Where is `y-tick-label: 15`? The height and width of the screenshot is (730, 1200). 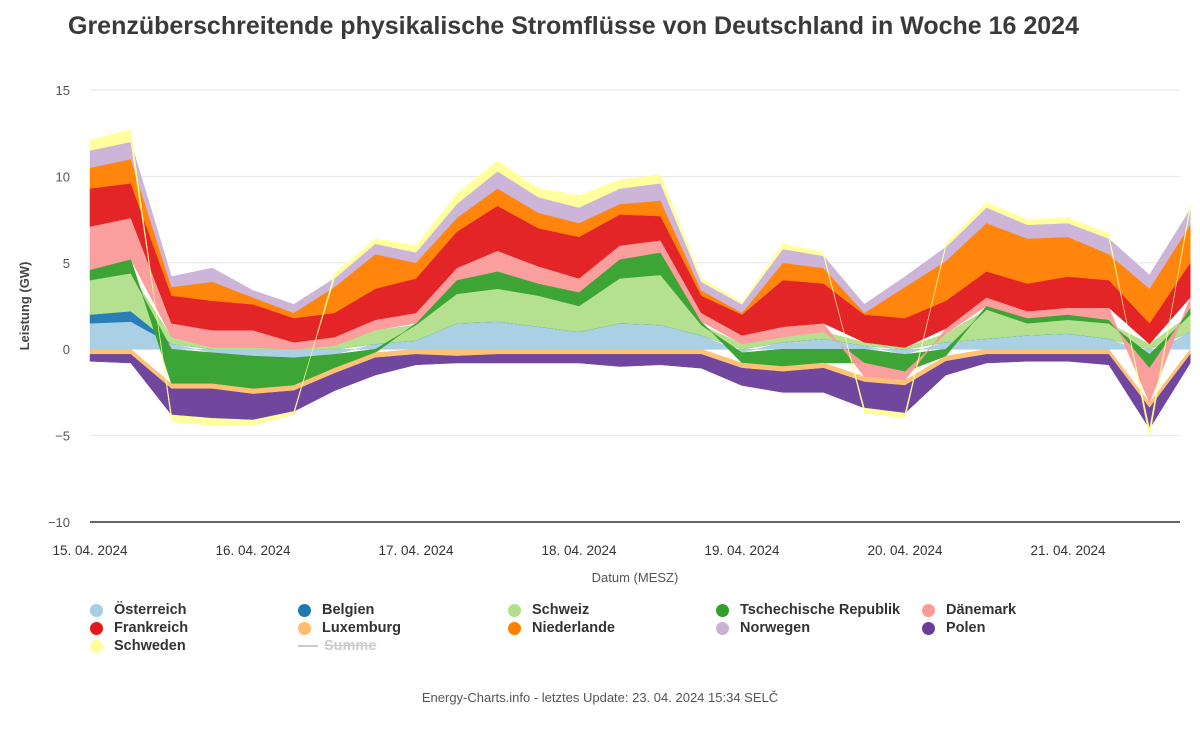 y-tick-label: 15 is located at coordinates (63, 90).